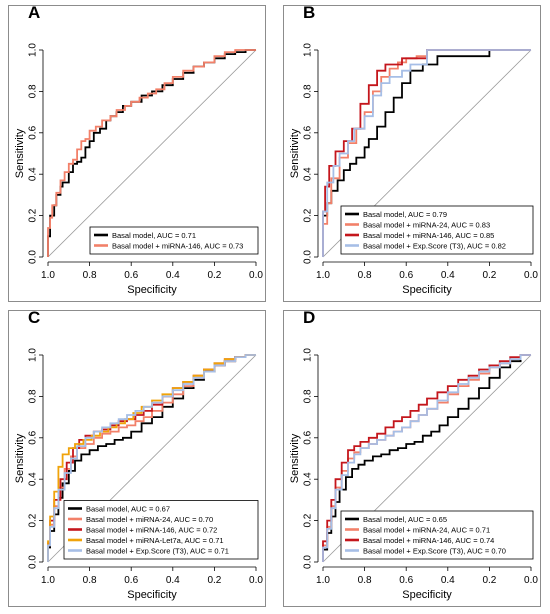 The height and width of the screenshot is (614, 550). Describe the element at coordinates (428, 235) in the screenshot. I see `legend-entry-label: Basal model + miRNA-146, AUC = 0.85` at that location.